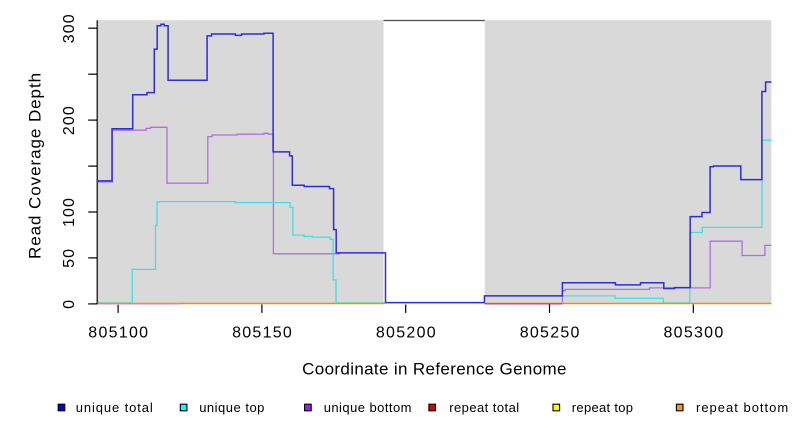  I want to click on svg-text: repeat top, so click(603, 407).